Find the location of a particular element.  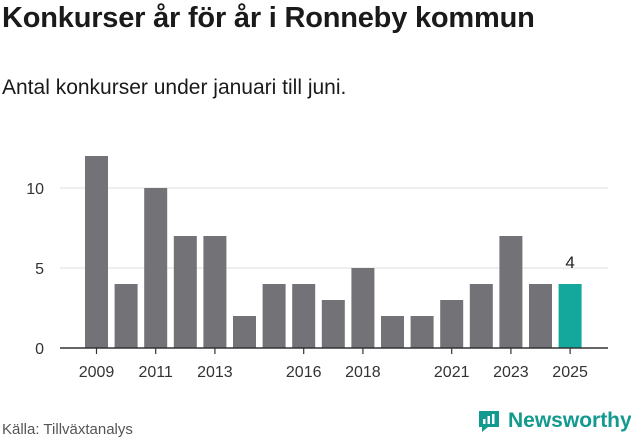

x-tick-label-2013: 2013 is located at coordinates (215, 372).